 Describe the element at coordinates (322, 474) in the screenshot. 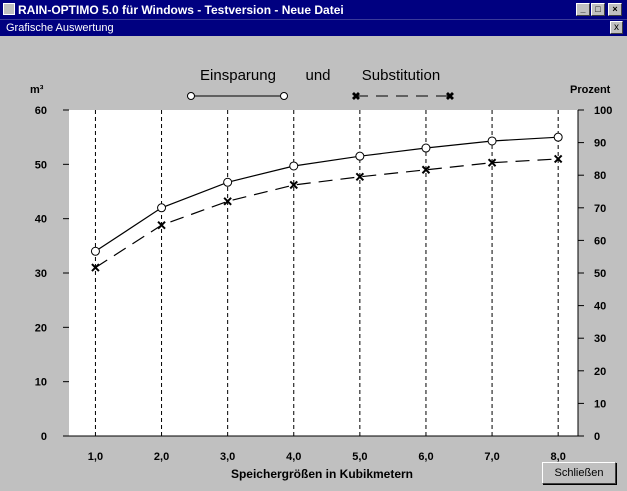

I see `x-axis-label: Speichergrößen in Kubikmetern` at that location.